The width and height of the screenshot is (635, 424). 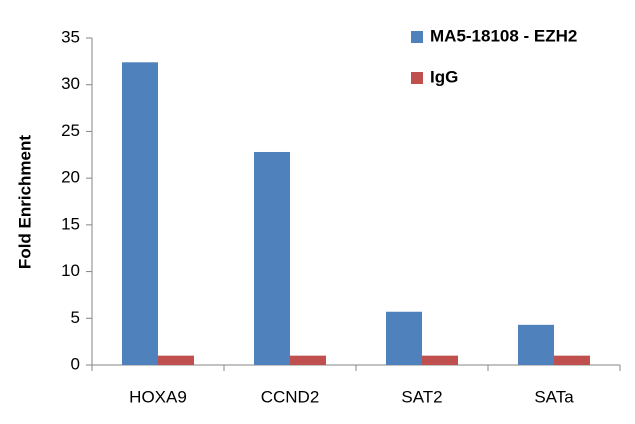 I want to click on y-tick-label: 5, so click(x=75, y=317).